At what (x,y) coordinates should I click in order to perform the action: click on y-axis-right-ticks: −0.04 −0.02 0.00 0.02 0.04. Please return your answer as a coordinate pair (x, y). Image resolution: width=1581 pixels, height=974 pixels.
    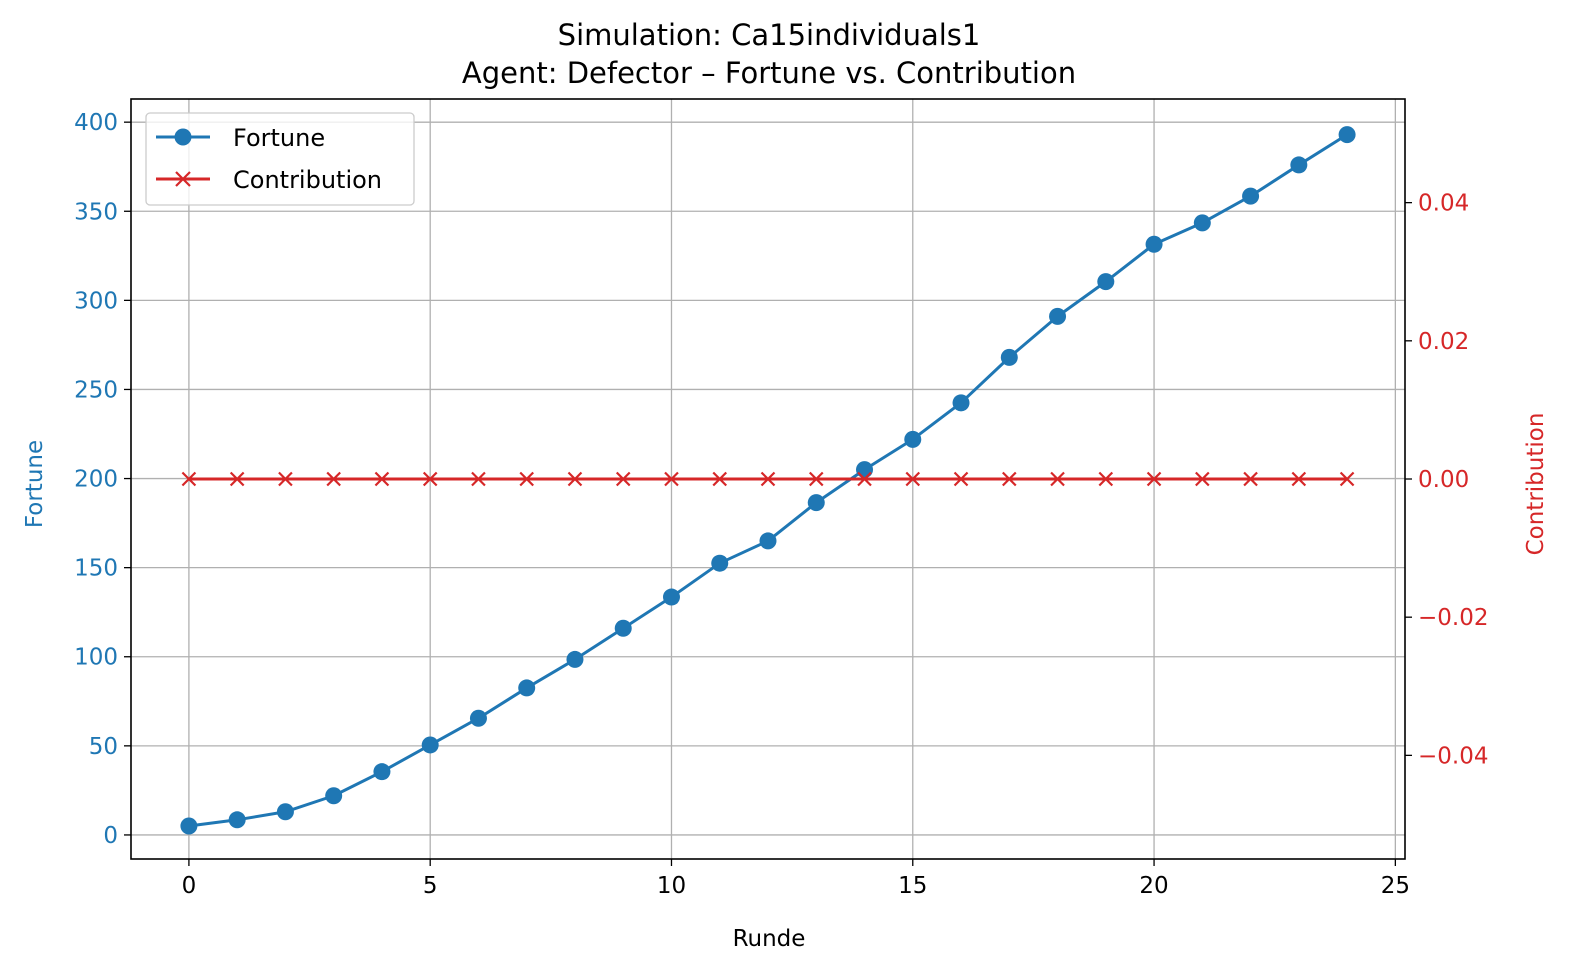
    Looking at the image, I should click on (1446, 480).